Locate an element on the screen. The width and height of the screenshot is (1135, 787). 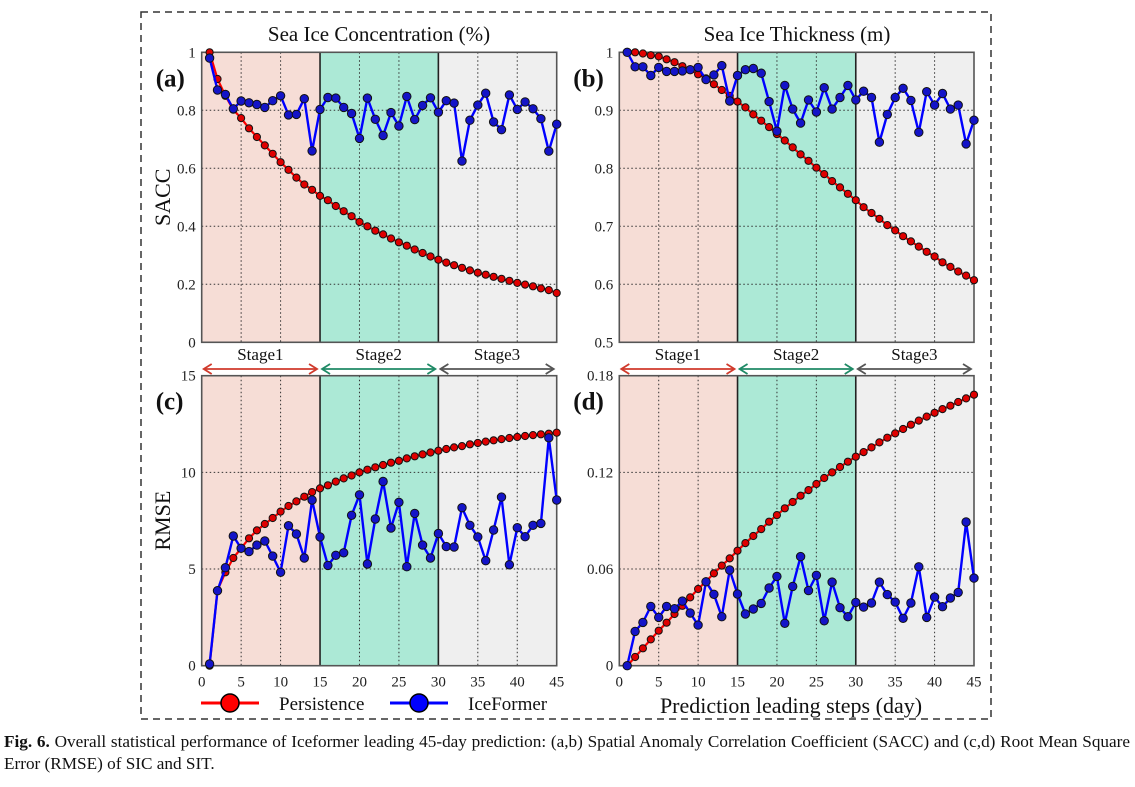
x-tick-label: 25 is located at coordinates (816, 683).